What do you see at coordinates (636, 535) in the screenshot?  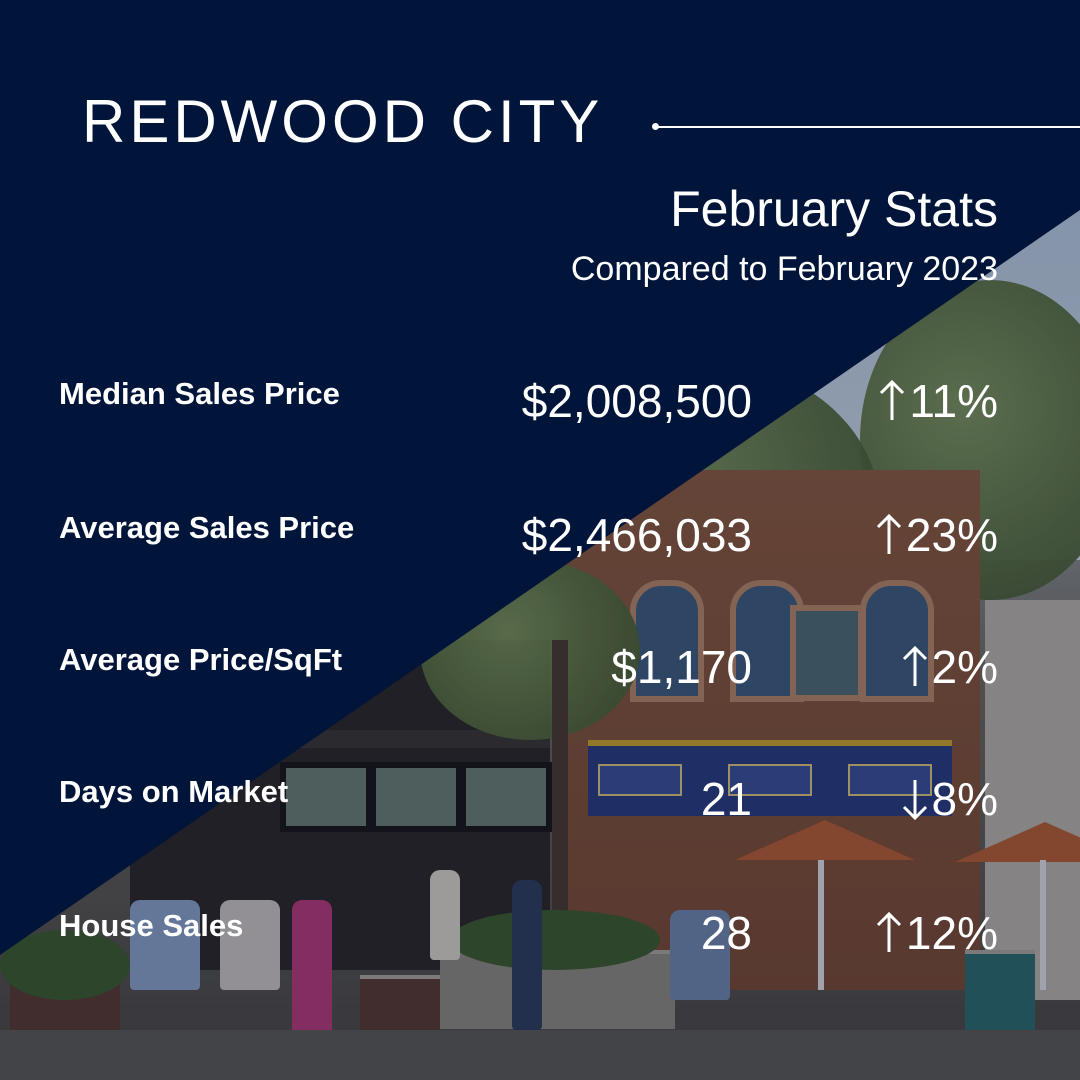 I see `stat-value: $2,466,033` at bounding box center [636, 535].